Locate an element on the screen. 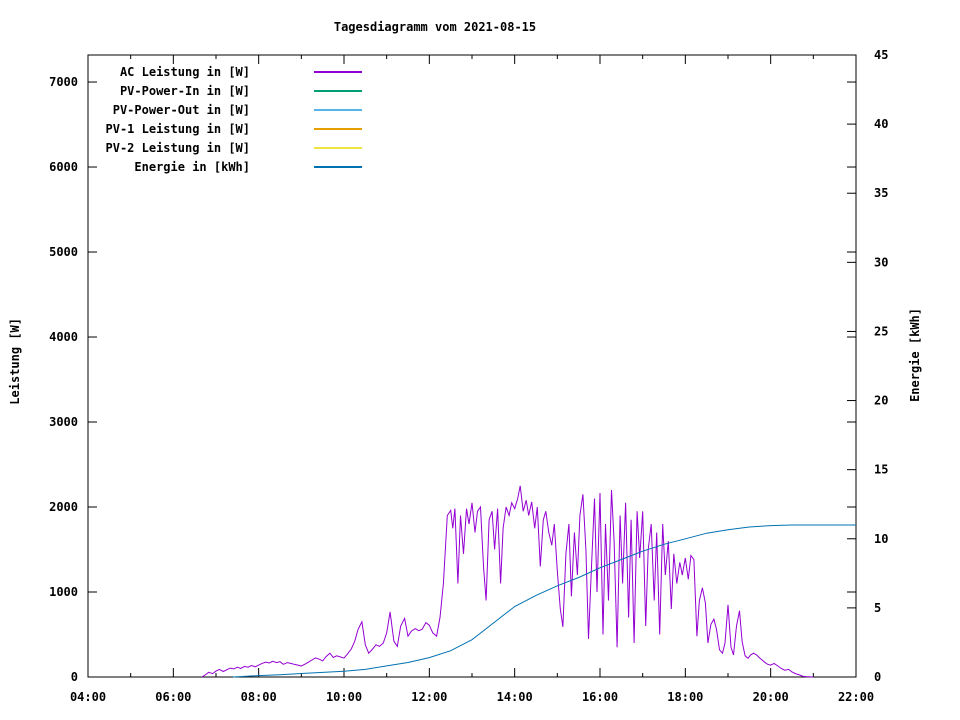 Image resolution: width=960 pixels, height=720 pixels. y2-tick-label: 40 is located at coordinates (881, 124).